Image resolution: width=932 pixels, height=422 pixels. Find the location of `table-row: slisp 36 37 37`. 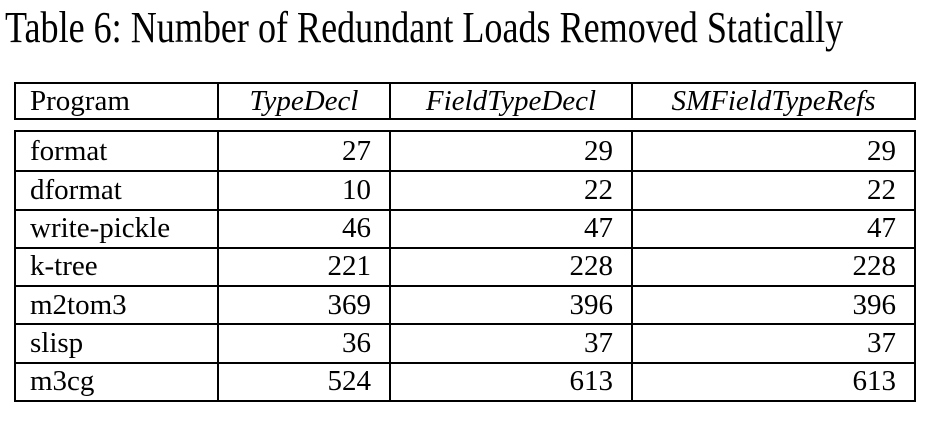

table-row: slisp 36 37 37 is located at coordinates (465, 342).